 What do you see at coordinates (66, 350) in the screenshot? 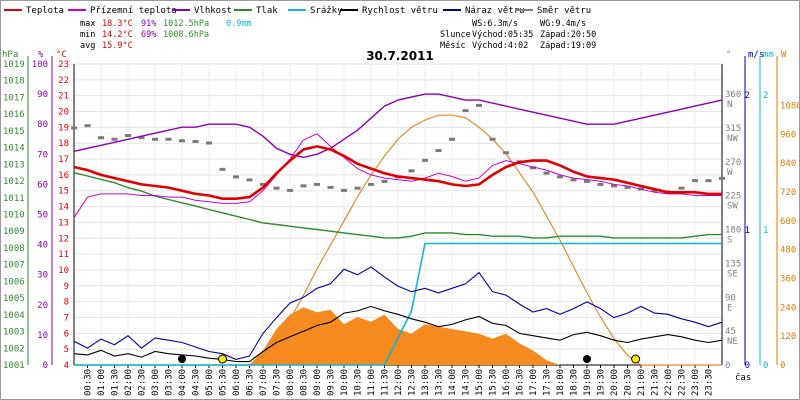
I see `c-tick: 5` at bounding box center [66, 350].